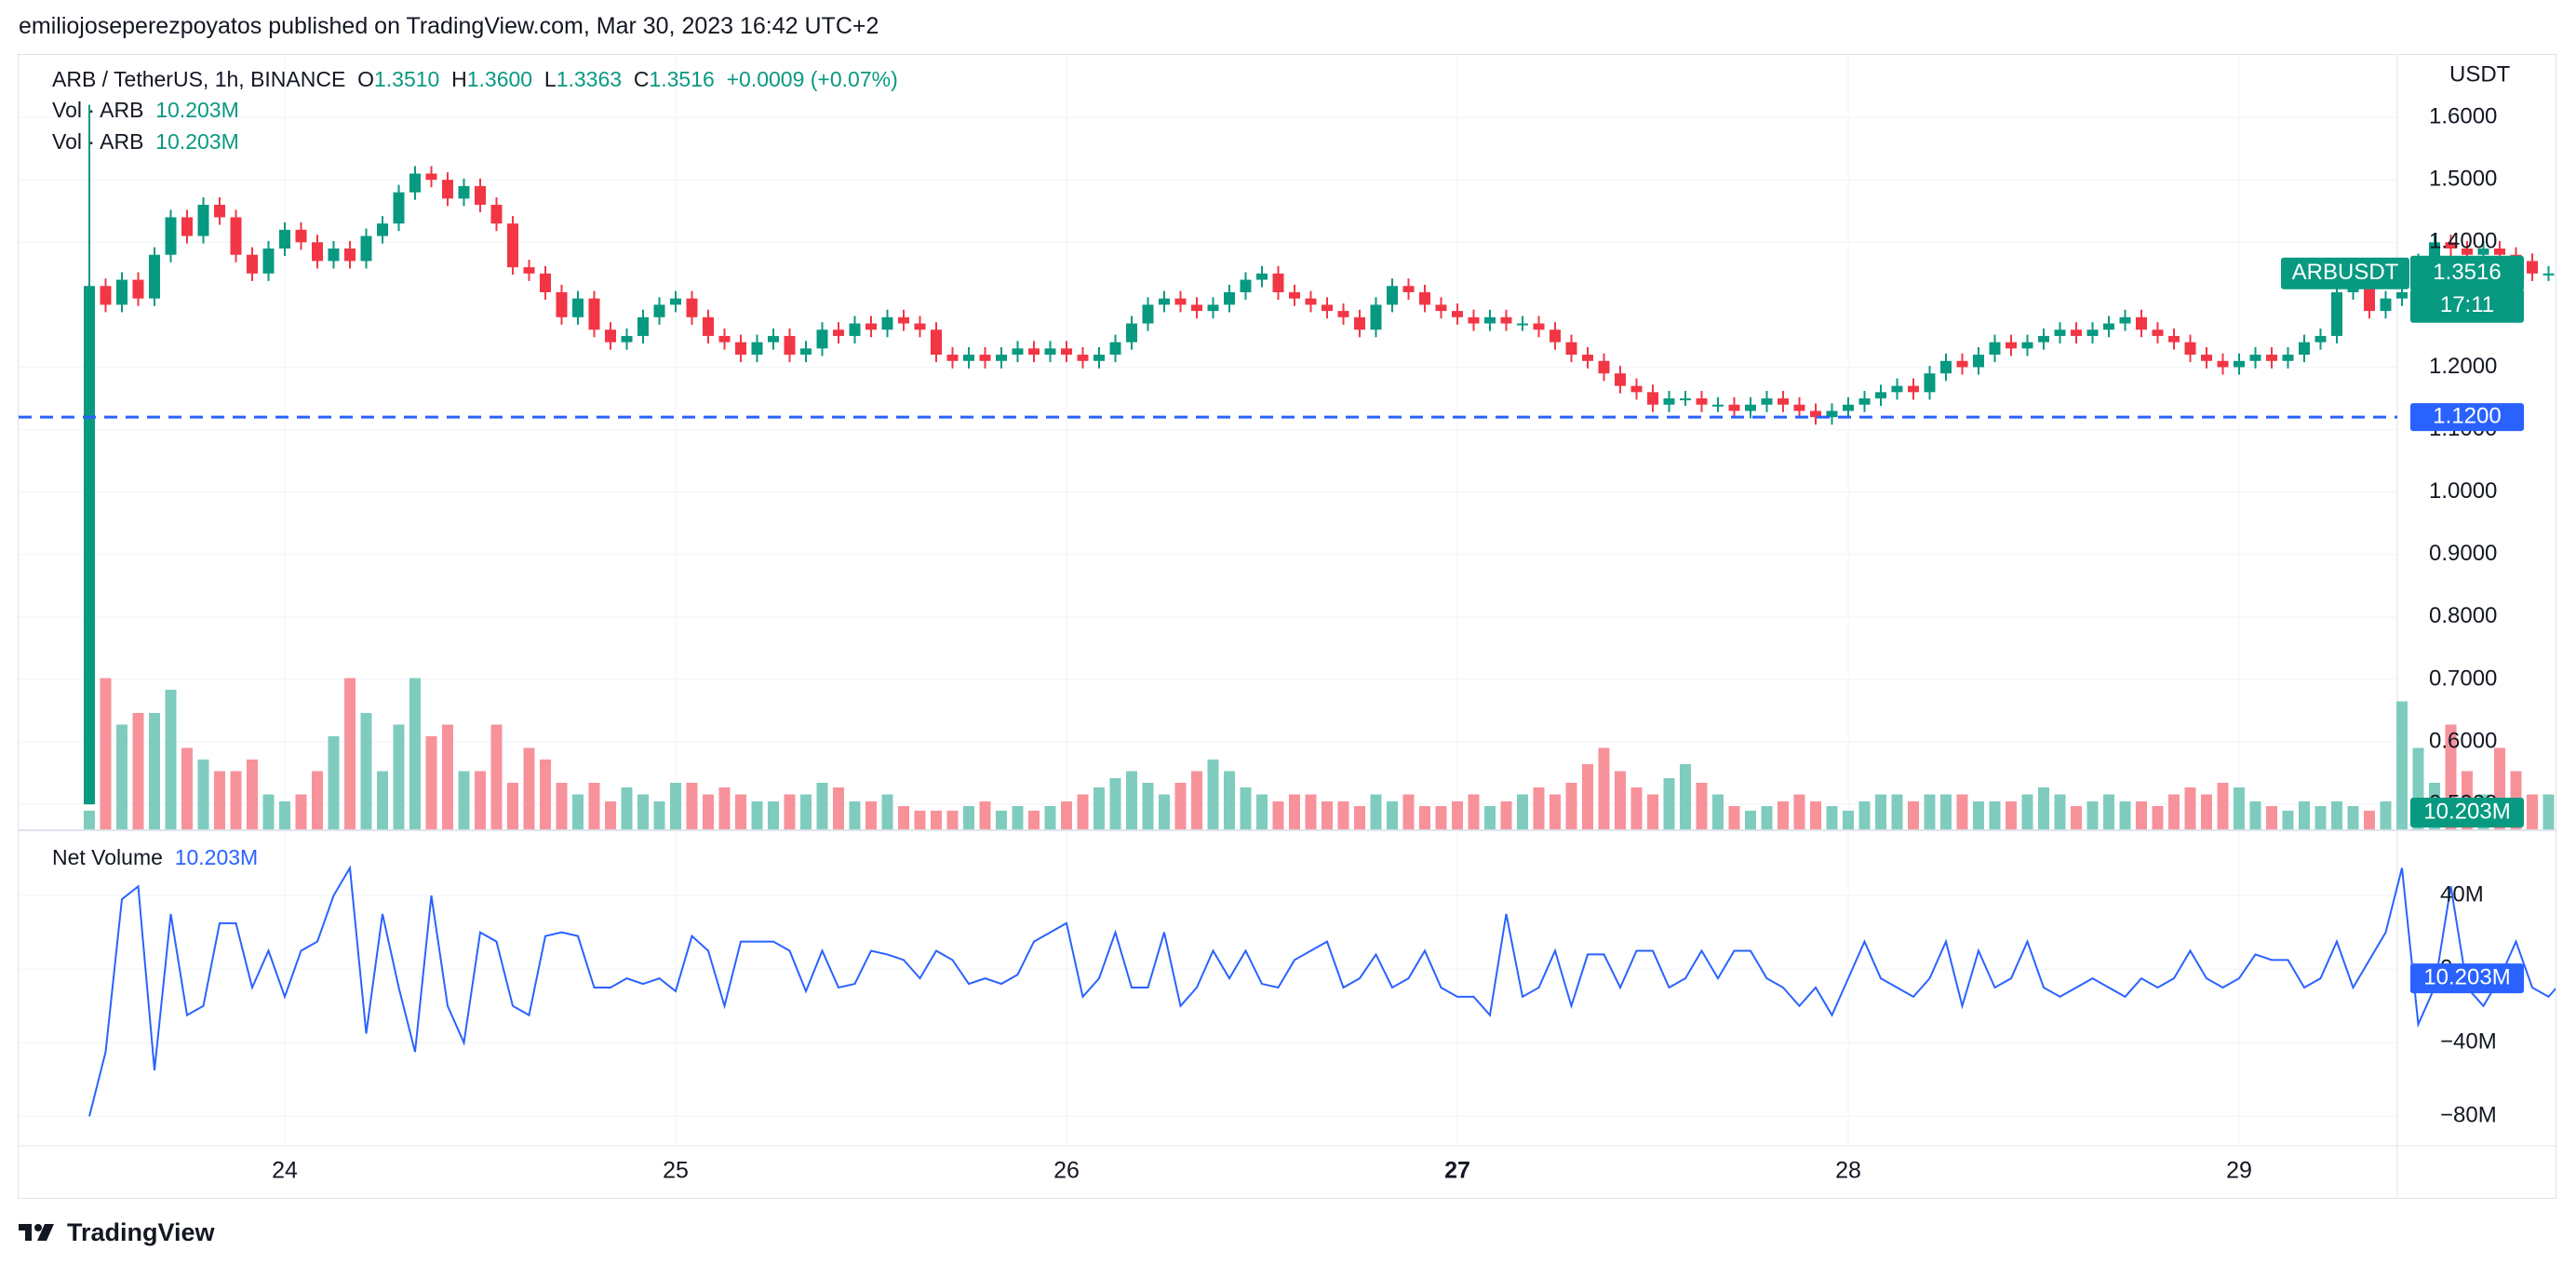 This screenshot has width=2576, height=1264. What do you see at coordinates (141, 1231) in the screenshot?
I see `tradingview-brand: TradingView` at bounding box center [141, 1231].